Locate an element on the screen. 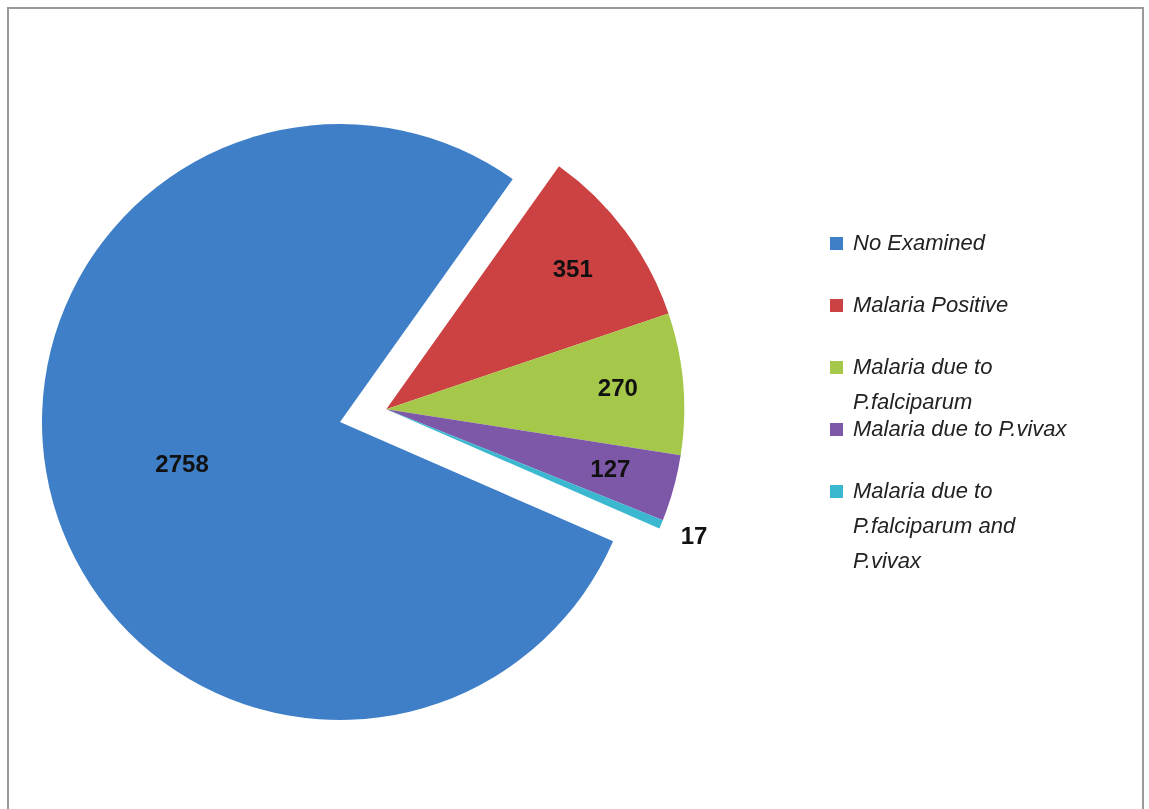  data-label: 17 is located at coordinates (694, 536).